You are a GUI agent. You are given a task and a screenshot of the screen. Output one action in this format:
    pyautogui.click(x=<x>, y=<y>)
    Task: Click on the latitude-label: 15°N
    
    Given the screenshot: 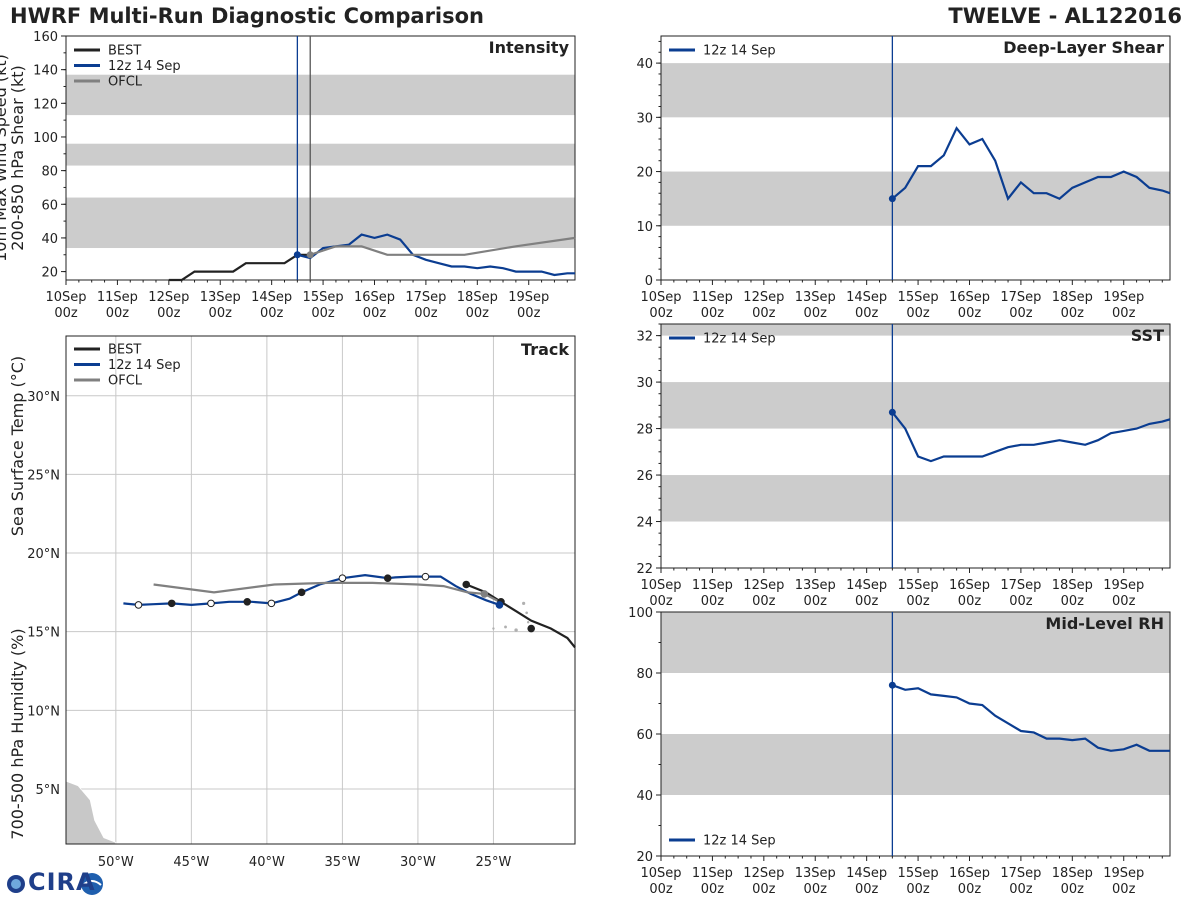 What is the action you would take?
    pyautogui.click(x=43, y=633)
    